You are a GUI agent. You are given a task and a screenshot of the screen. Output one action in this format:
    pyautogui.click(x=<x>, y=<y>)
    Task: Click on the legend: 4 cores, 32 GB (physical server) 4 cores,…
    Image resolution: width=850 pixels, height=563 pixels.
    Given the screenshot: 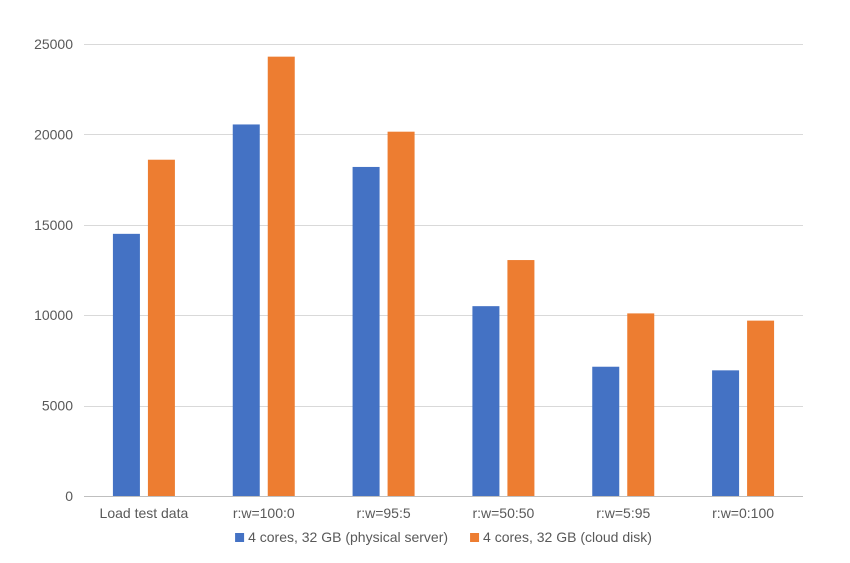 What is the action you would take?
    pyautogui.click(x=443, y=537)
    